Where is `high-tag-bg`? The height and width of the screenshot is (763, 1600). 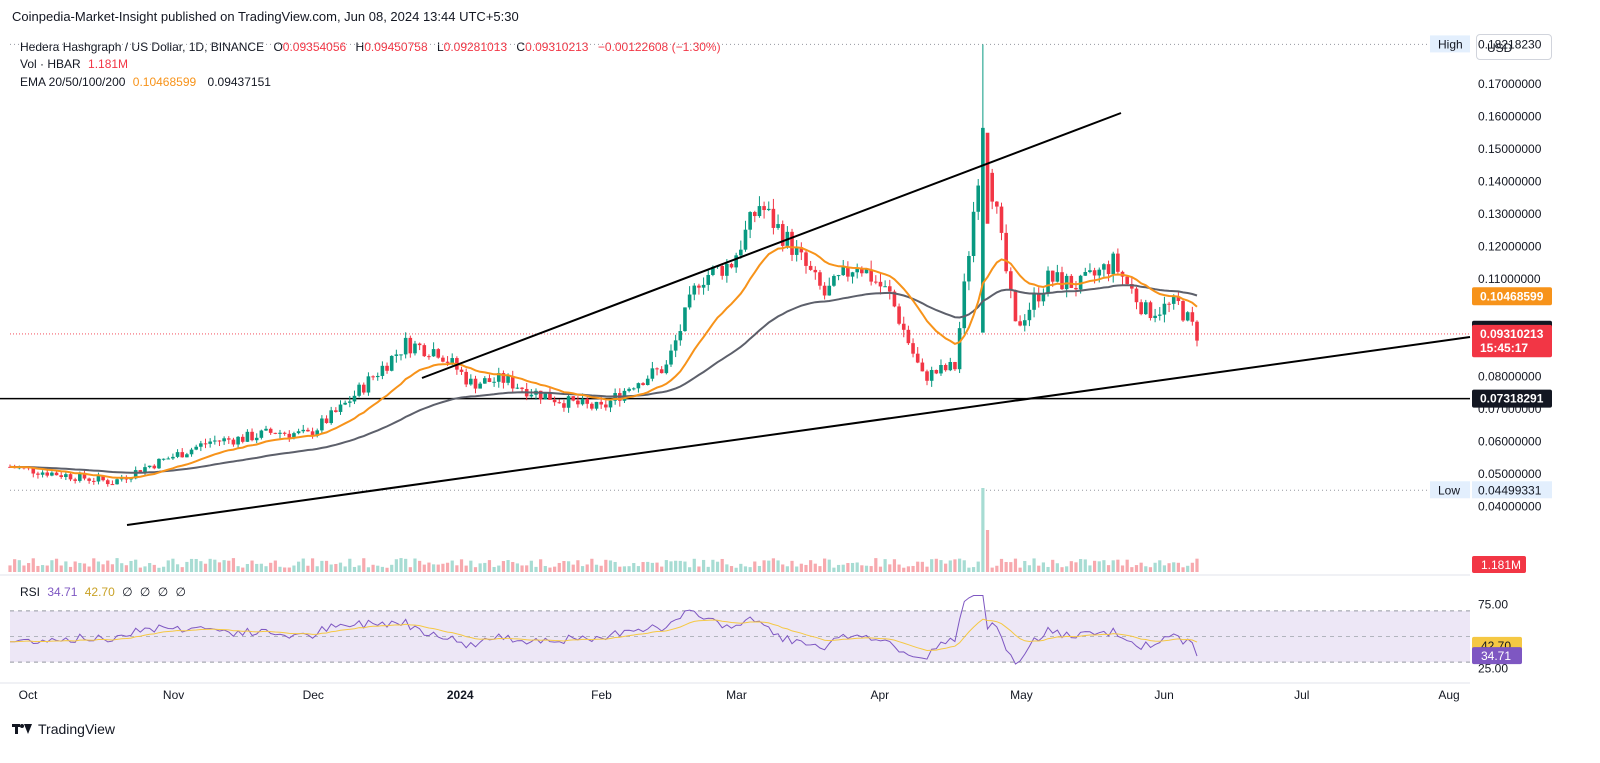 high-tag-bg is located at coordinates (1450, 44).